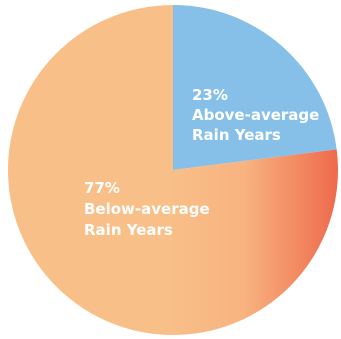 The image size is (341, 339). I want to click on slice-label-0: 23% Above-average Rain Years, so click(255, 115).